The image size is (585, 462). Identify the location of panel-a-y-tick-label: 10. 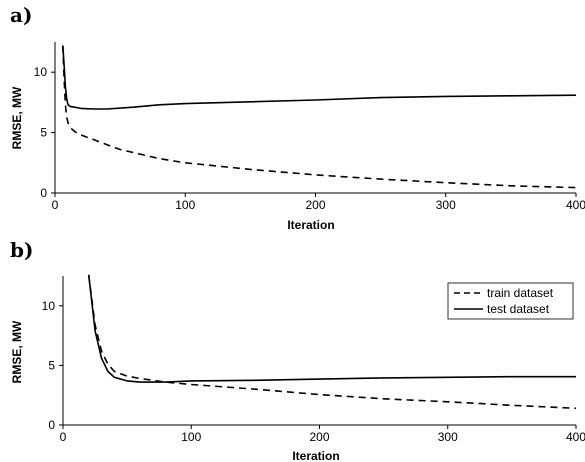
(41, 72).